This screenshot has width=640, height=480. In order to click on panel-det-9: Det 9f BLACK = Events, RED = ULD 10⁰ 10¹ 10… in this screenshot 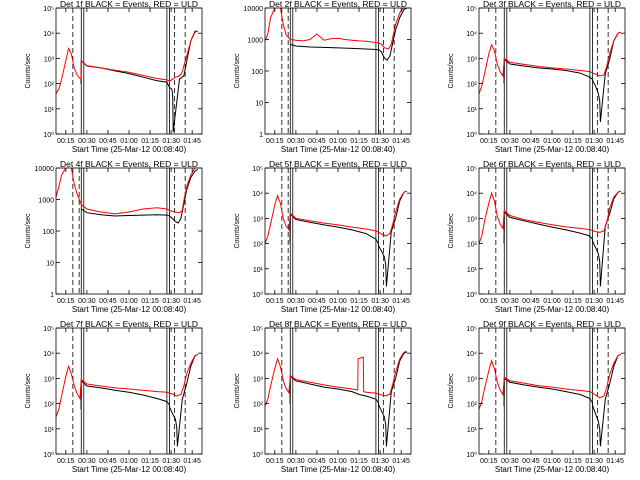, I will do `click(537, 396)`.